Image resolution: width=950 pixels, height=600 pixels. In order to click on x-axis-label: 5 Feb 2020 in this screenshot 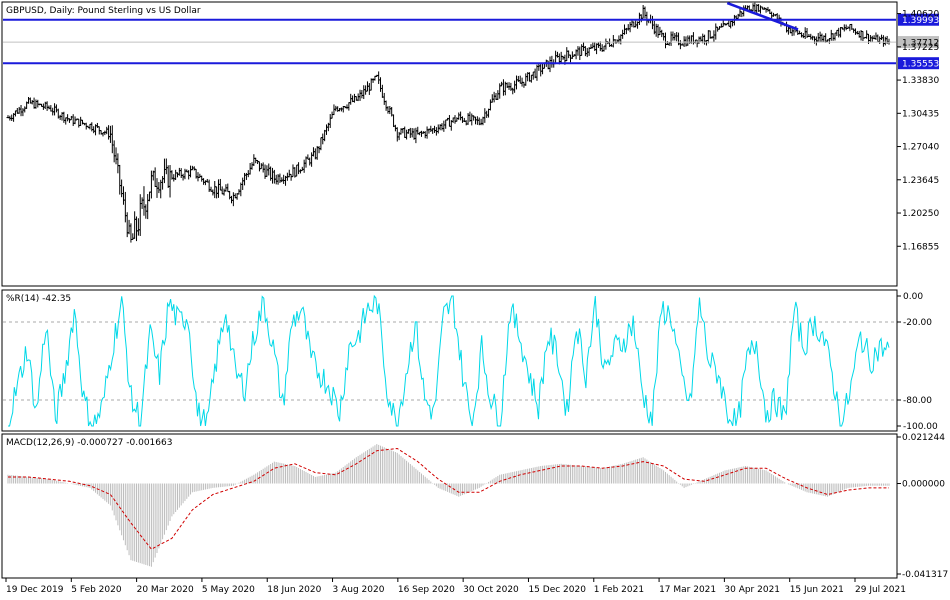, I will do `click(96, 590)`.